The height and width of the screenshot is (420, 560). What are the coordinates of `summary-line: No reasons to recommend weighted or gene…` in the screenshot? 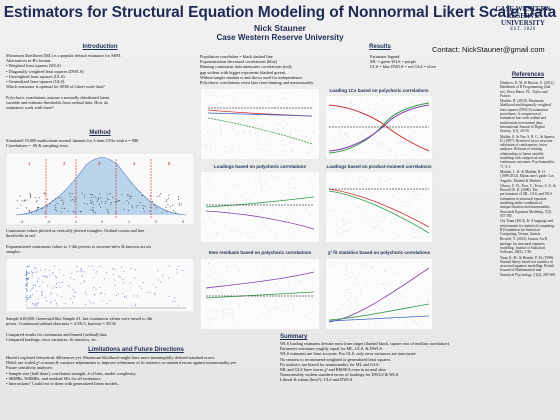 It's located at (336, 359).